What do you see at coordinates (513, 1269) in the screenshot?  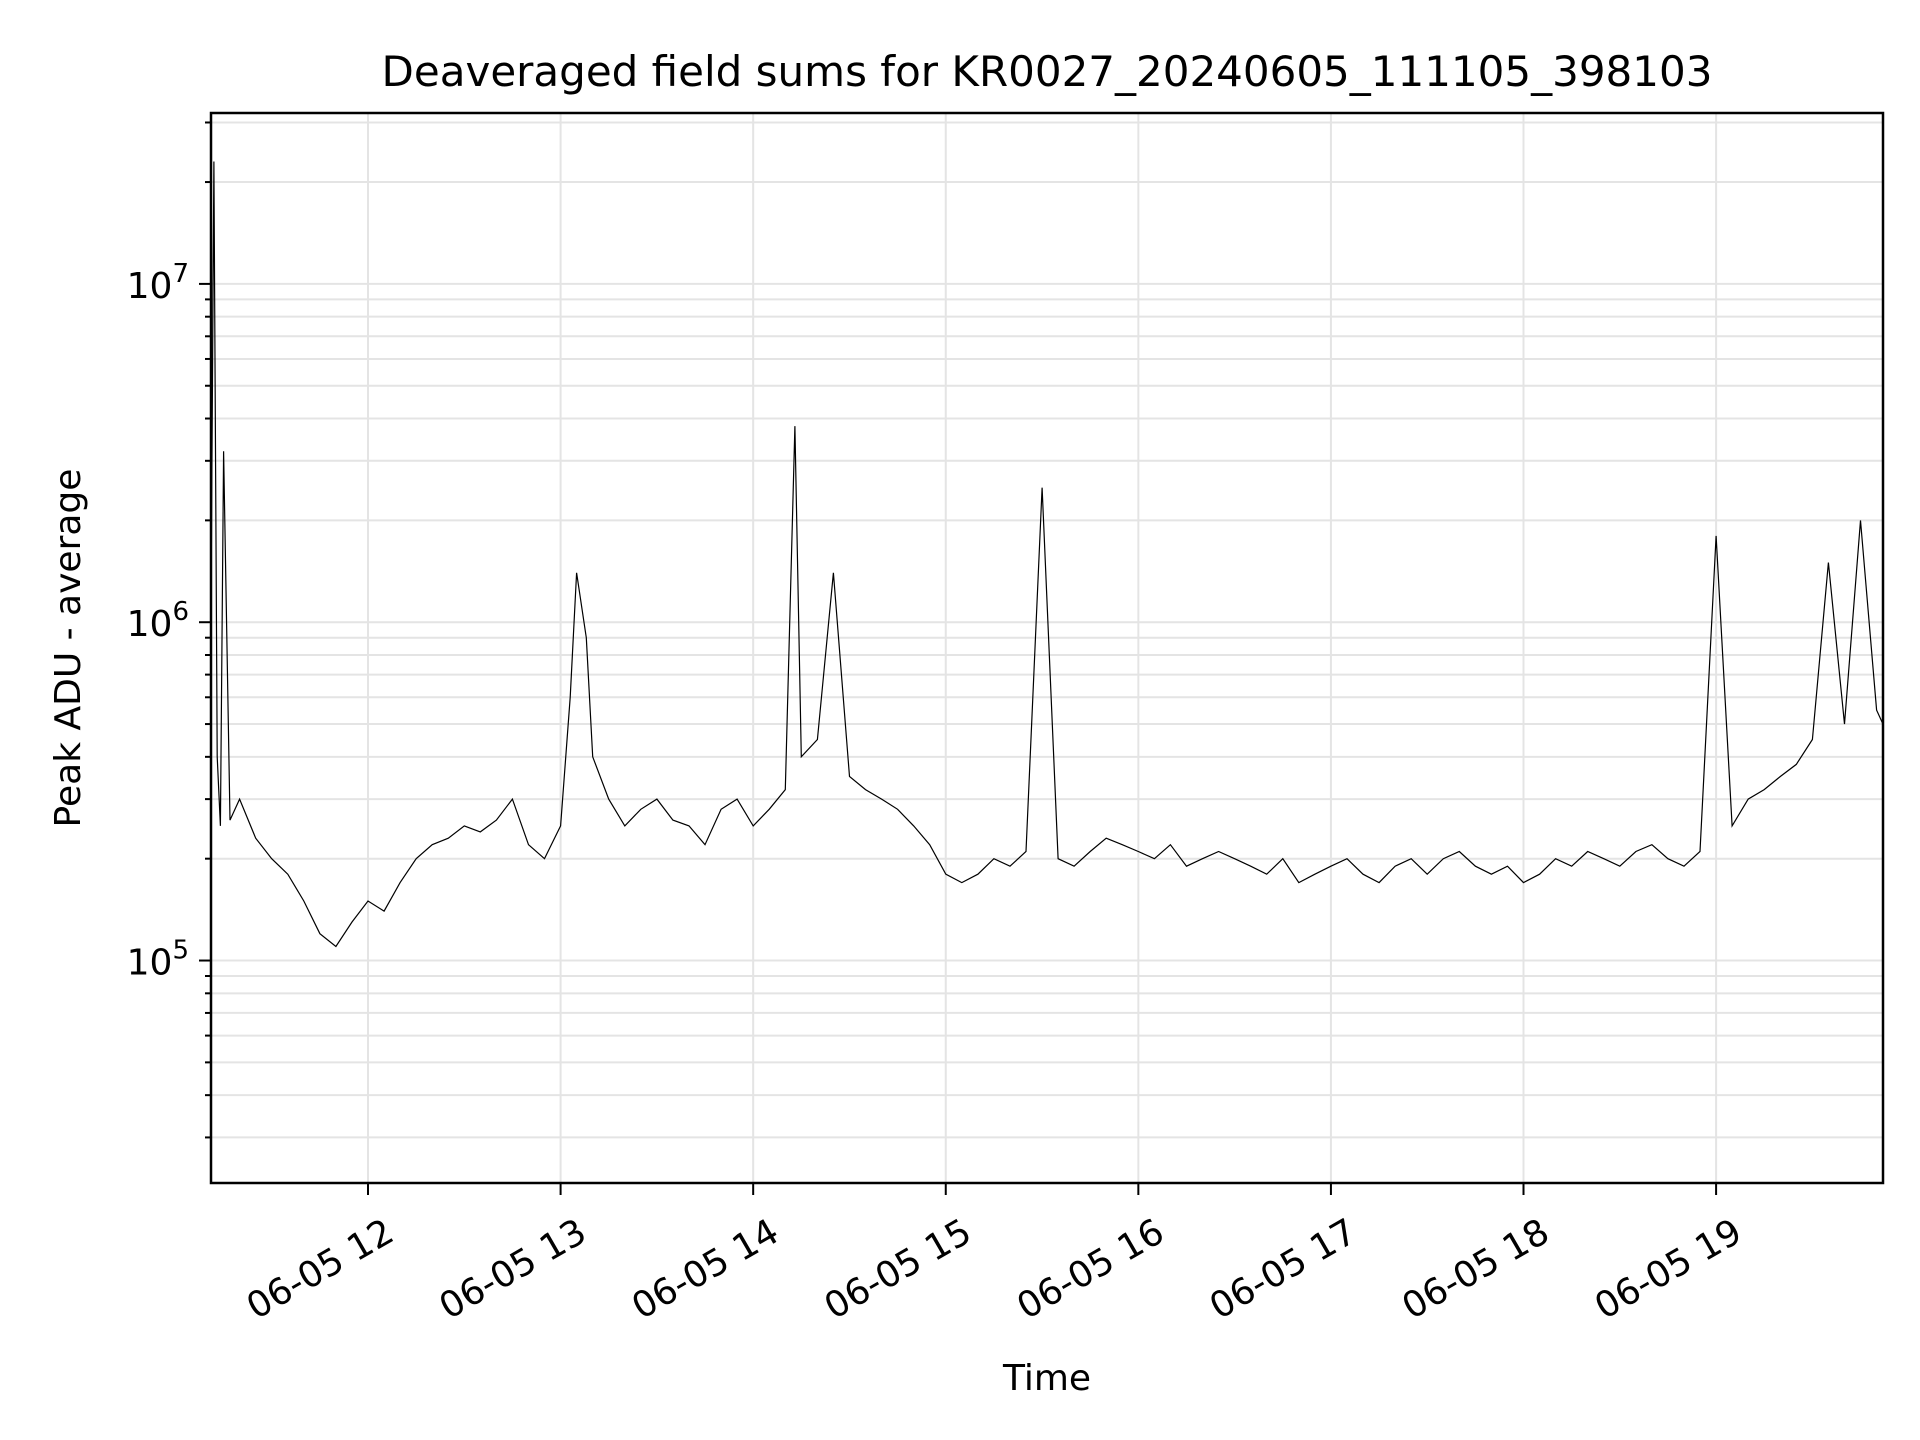 I see `x-tick-label: 06-05 13` at bounding box center [513, 1269].